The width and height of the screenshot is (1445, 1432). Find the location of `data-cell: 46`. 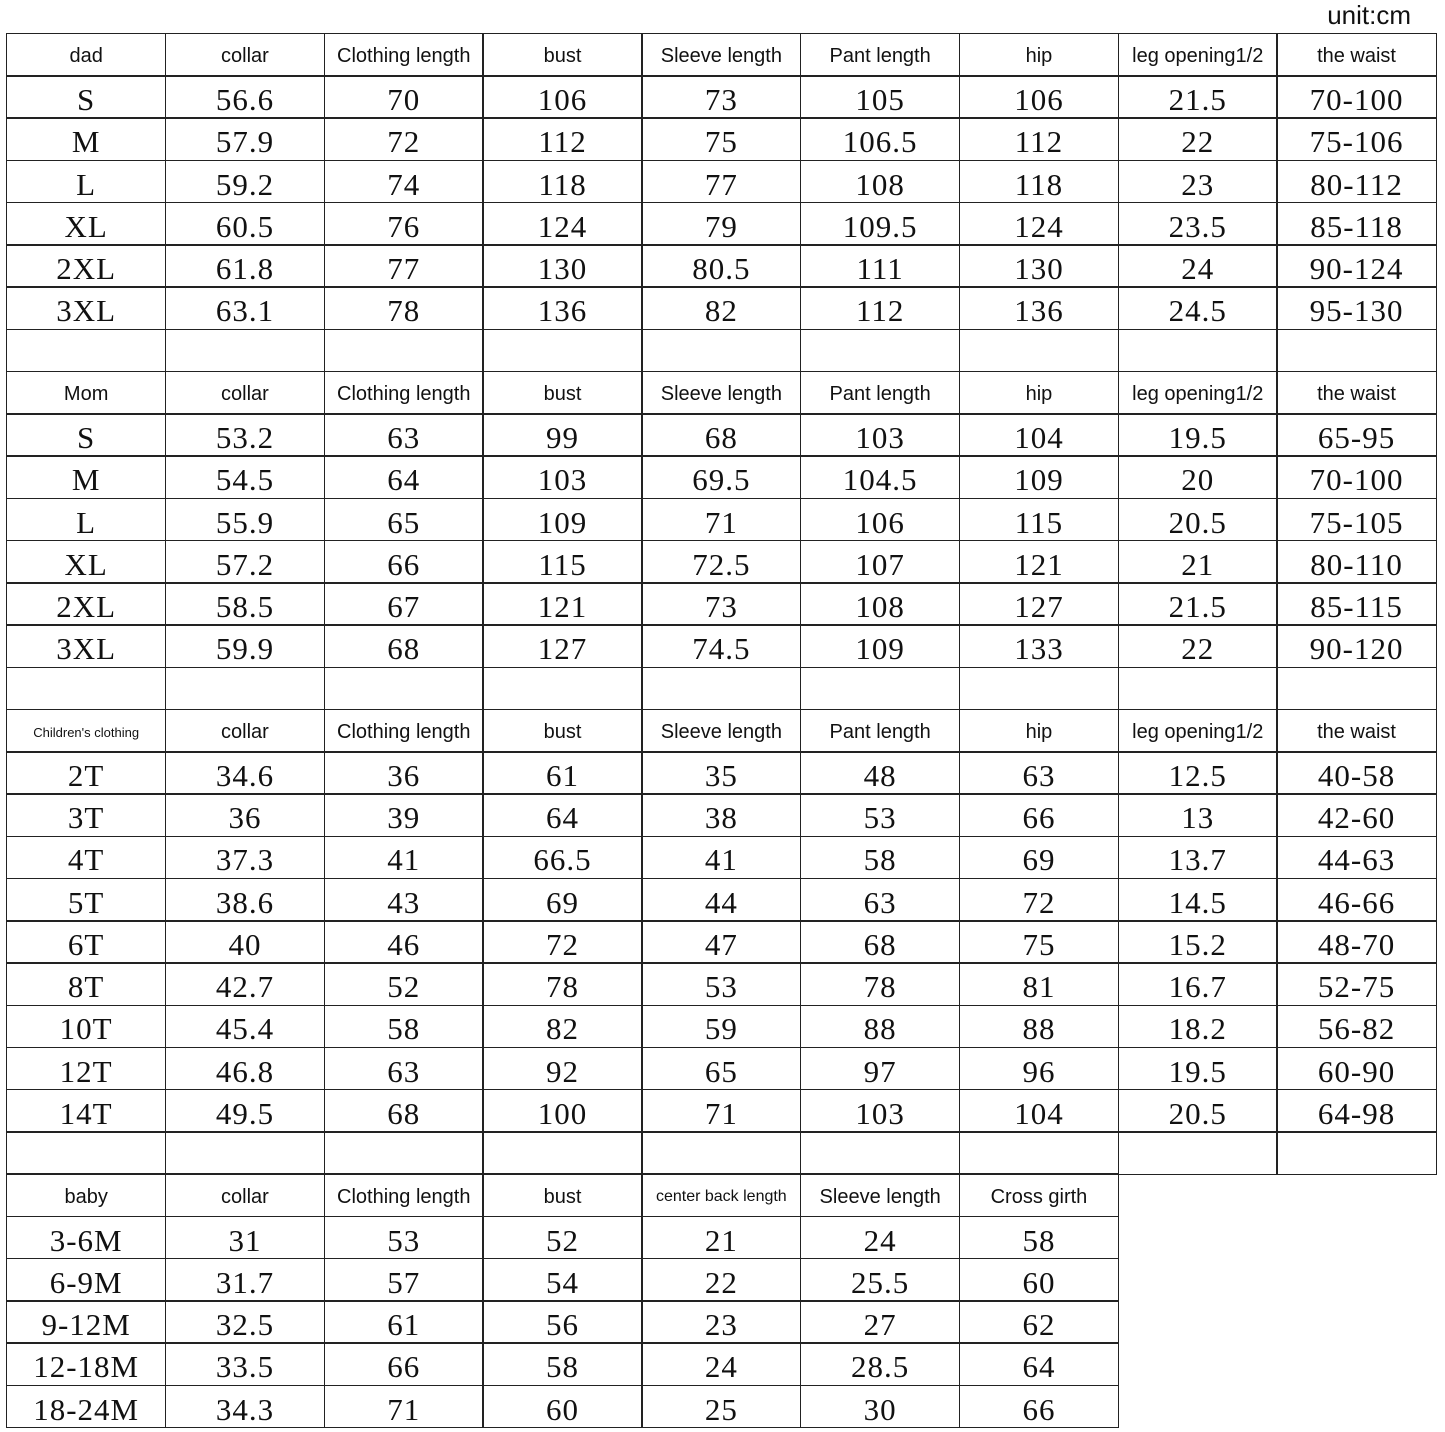

data-cell: 46 is located at coordinates (403, 942).